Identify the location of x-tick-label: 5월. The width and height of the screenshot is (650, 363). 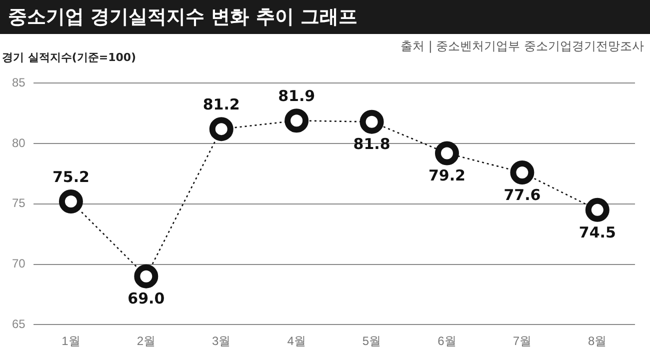
(372, 341).